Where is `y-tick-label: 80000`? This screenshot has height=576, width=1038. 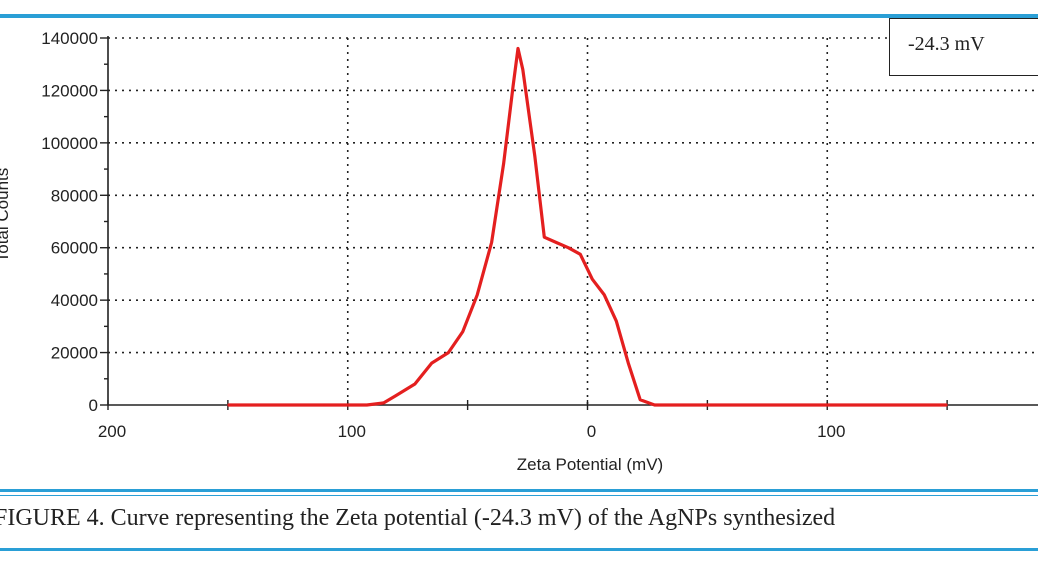
y-tick-label: 80000 is located at coordinates (74, 195).